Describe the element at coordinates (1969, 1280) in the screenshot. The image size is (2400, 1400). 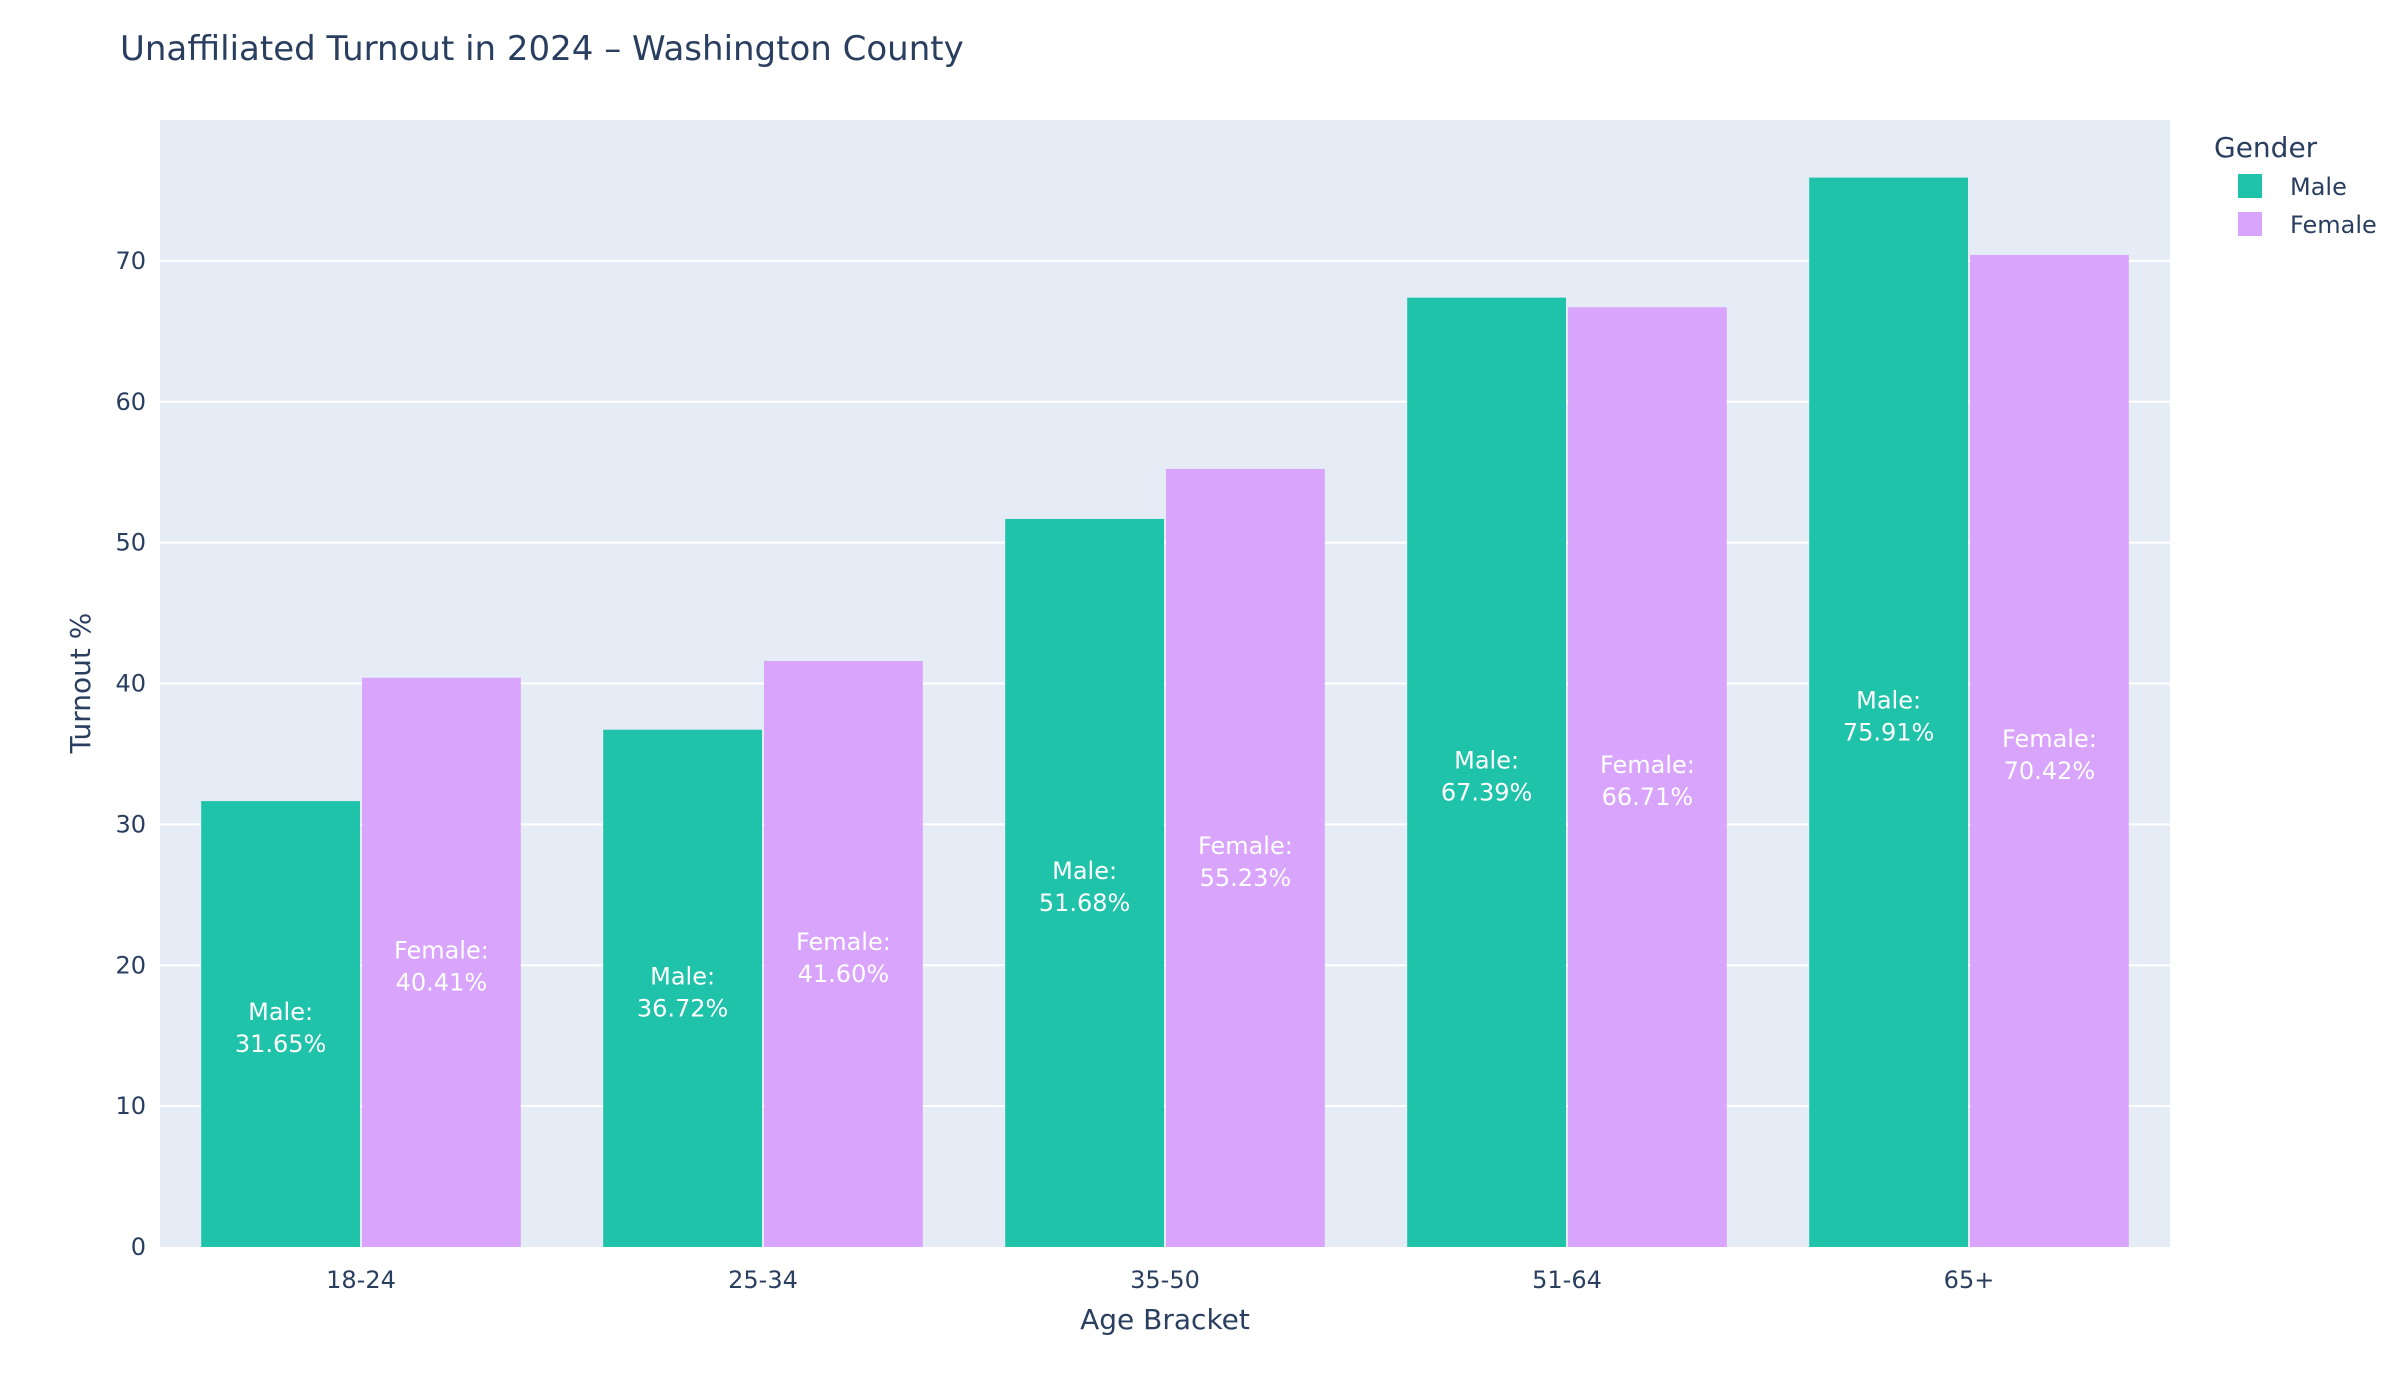
I see `x-tick-label: 65+` at that location.